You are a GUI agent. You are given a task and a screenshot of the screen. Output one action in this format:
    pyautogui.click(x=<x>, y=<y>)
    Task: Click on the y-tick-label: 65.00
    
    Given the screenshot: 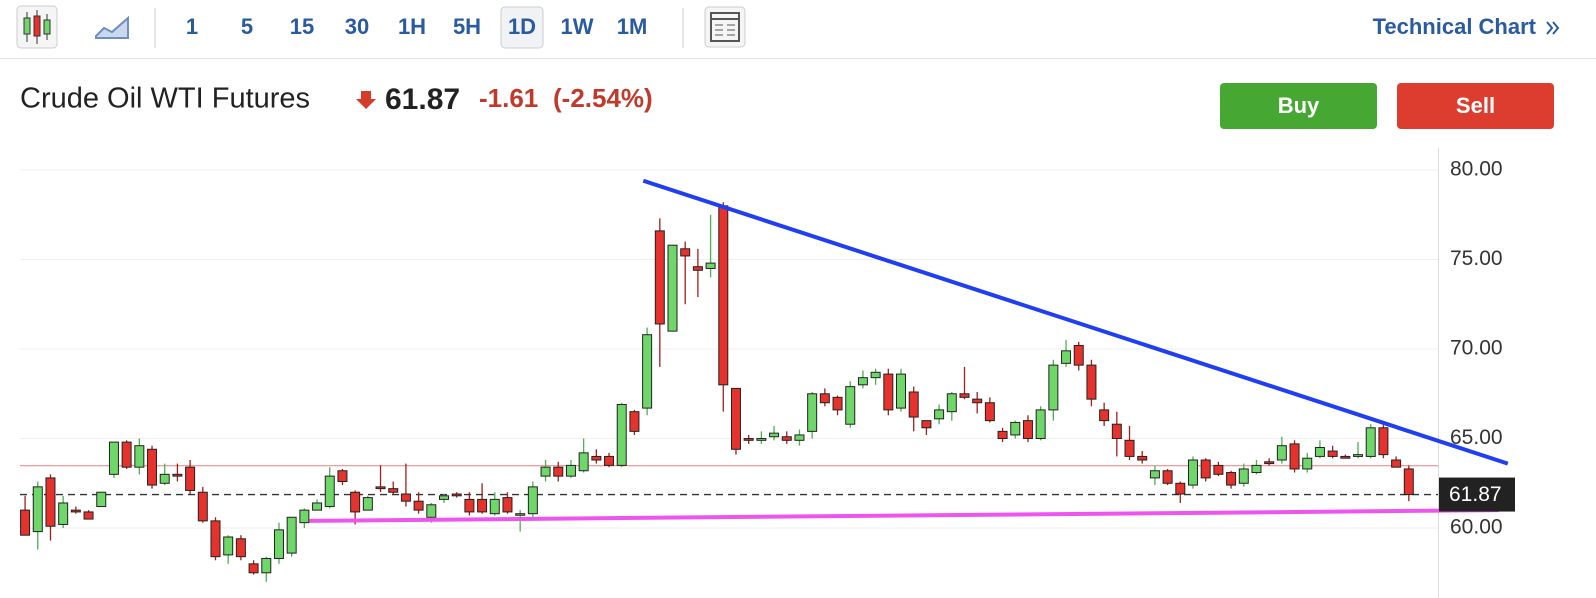 What is the action you would take?
    pyautogui.click(x=1476, y=437)
    